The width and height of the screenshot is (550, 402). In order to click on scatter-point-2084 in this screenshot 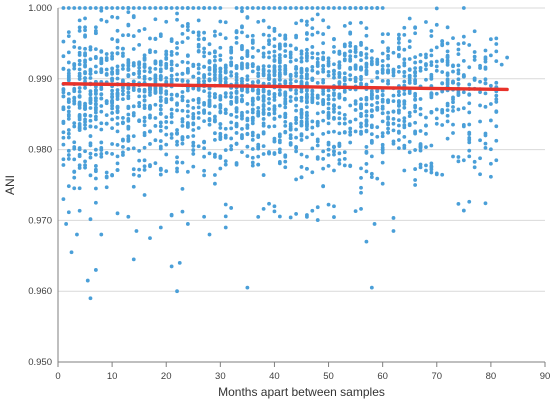, I will do `click(68, 99)`.